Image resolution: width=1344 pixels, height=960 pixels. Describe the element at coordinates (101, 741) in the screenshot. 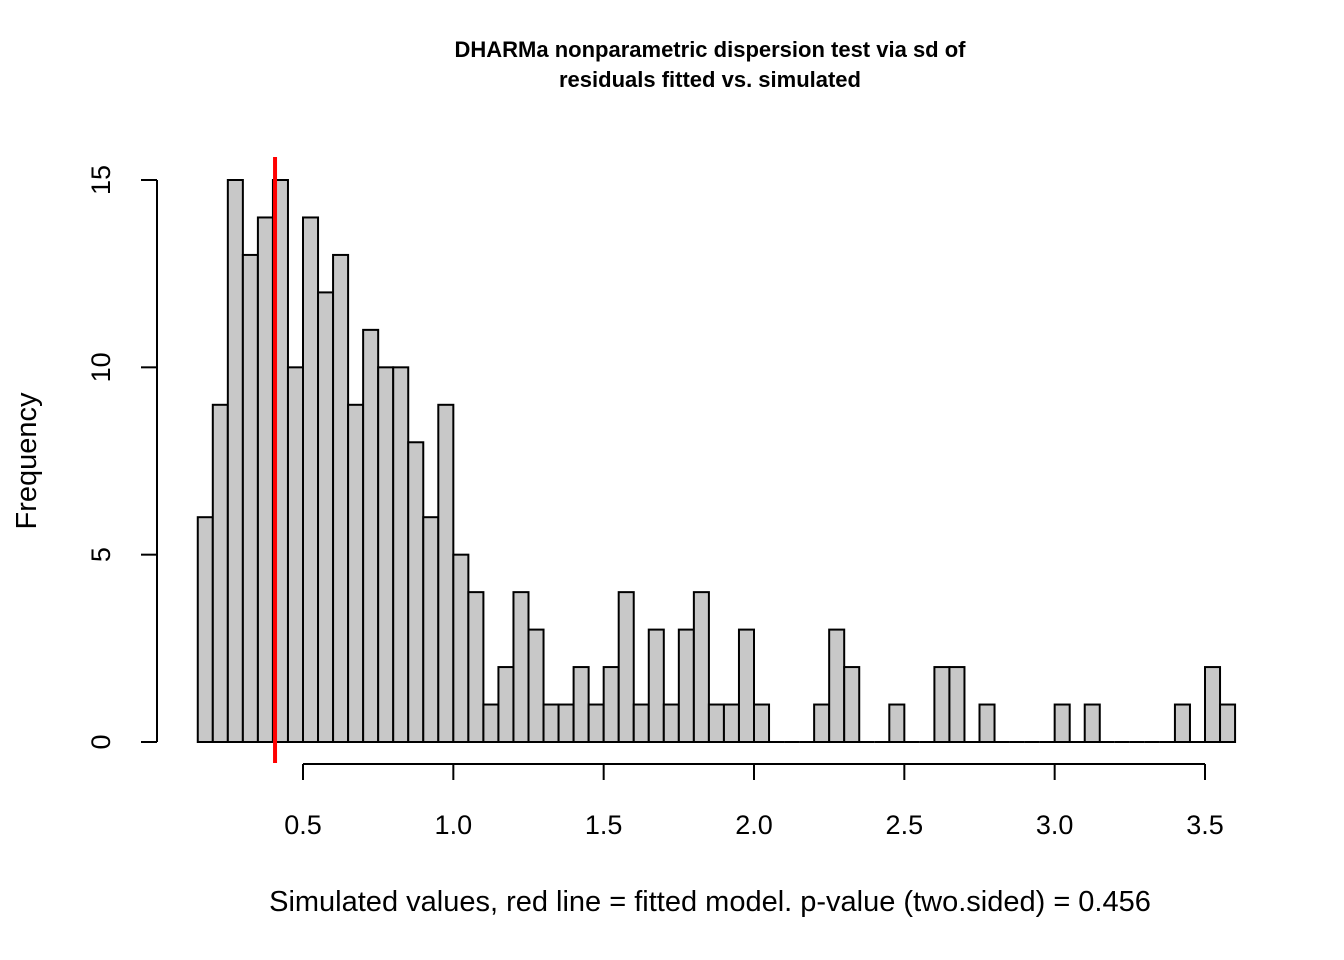

I see `y-tick-label: 0` at that location.